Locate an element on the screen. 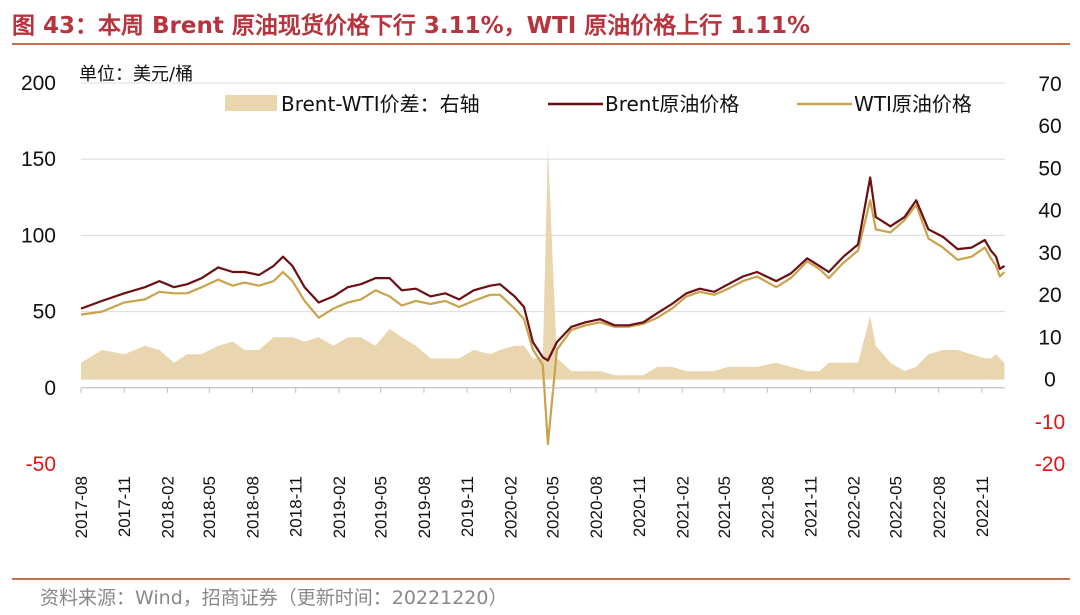 This screenshot has height=615, width=1080. x-tick-label: 2020-11 is located at coordinates (639, 506).